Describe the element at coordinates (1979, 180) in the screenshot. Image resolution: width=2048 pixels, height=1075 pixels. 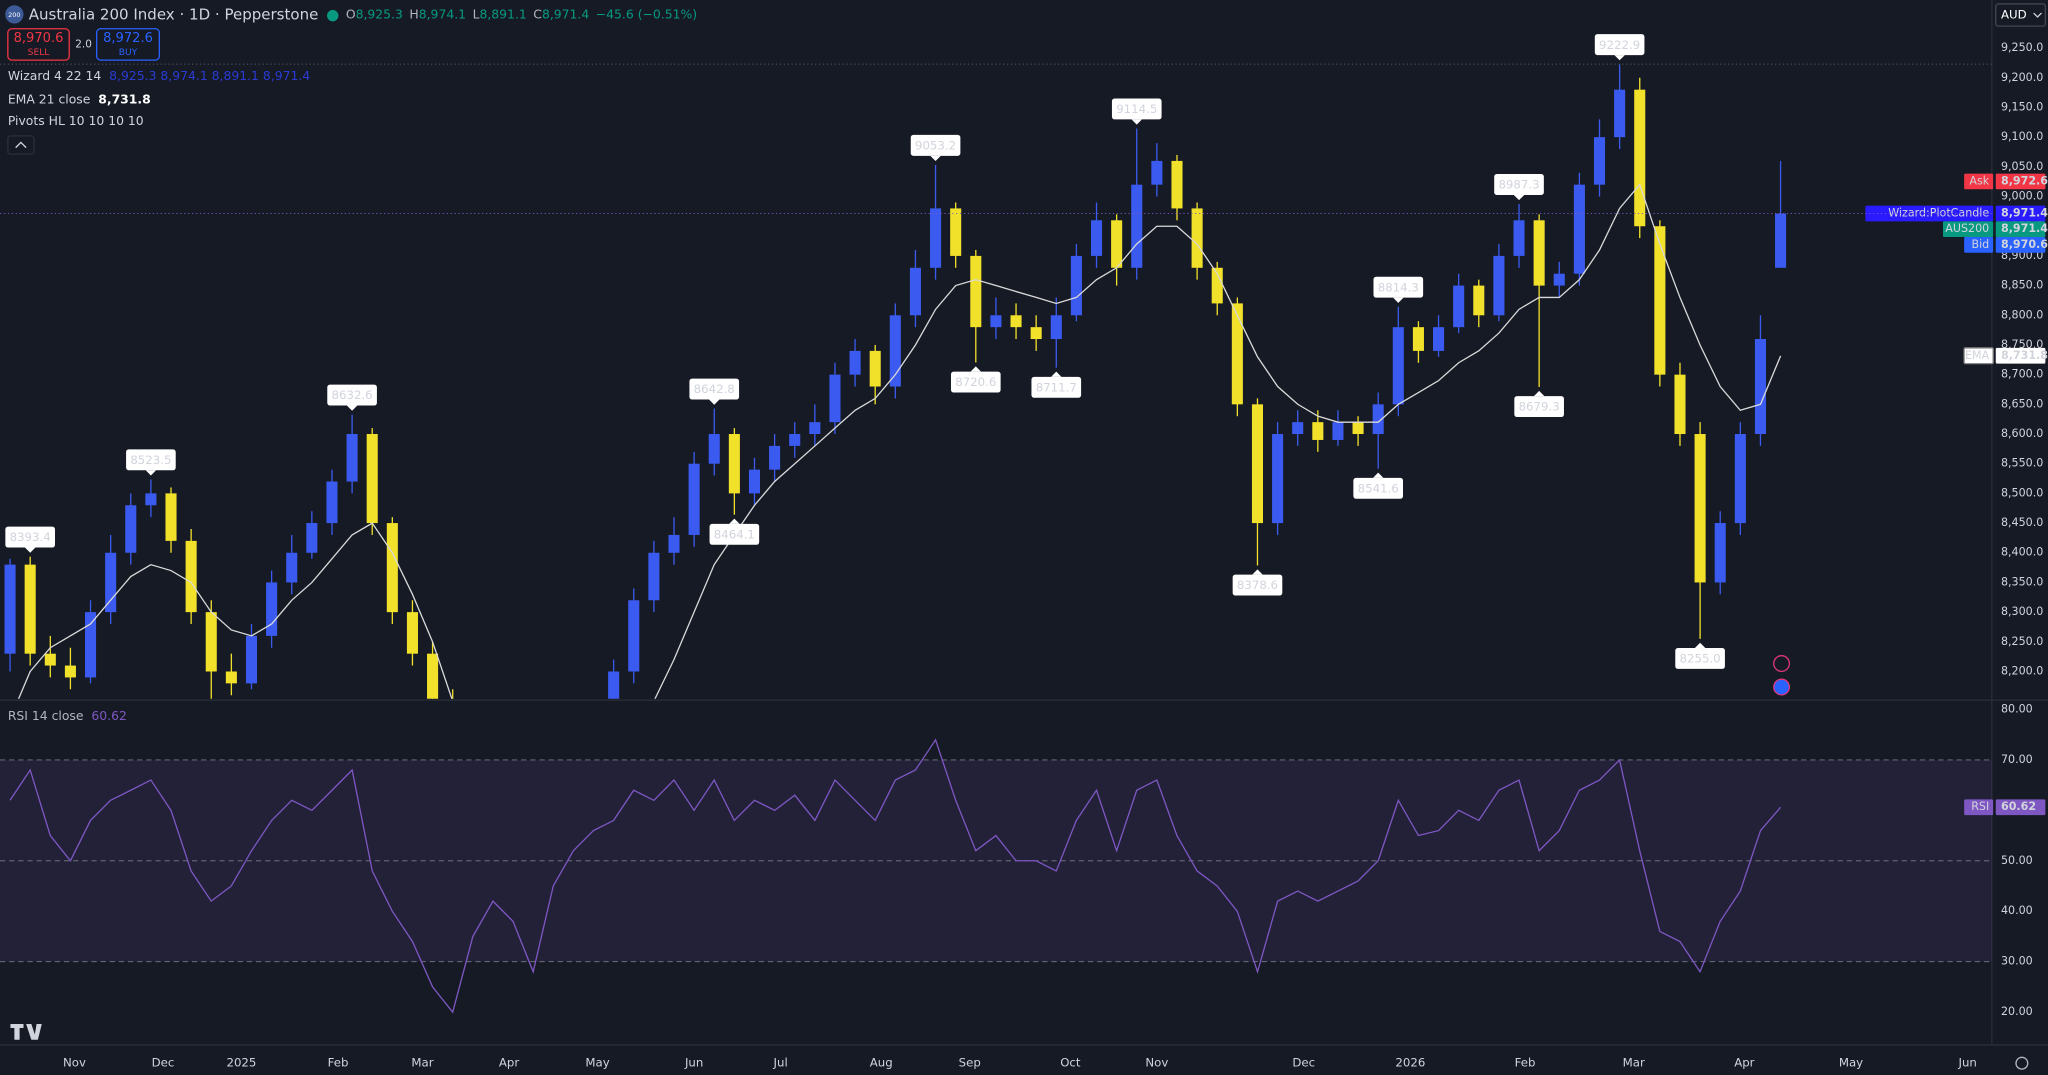
I see `price-label-name: Ask` at that location.